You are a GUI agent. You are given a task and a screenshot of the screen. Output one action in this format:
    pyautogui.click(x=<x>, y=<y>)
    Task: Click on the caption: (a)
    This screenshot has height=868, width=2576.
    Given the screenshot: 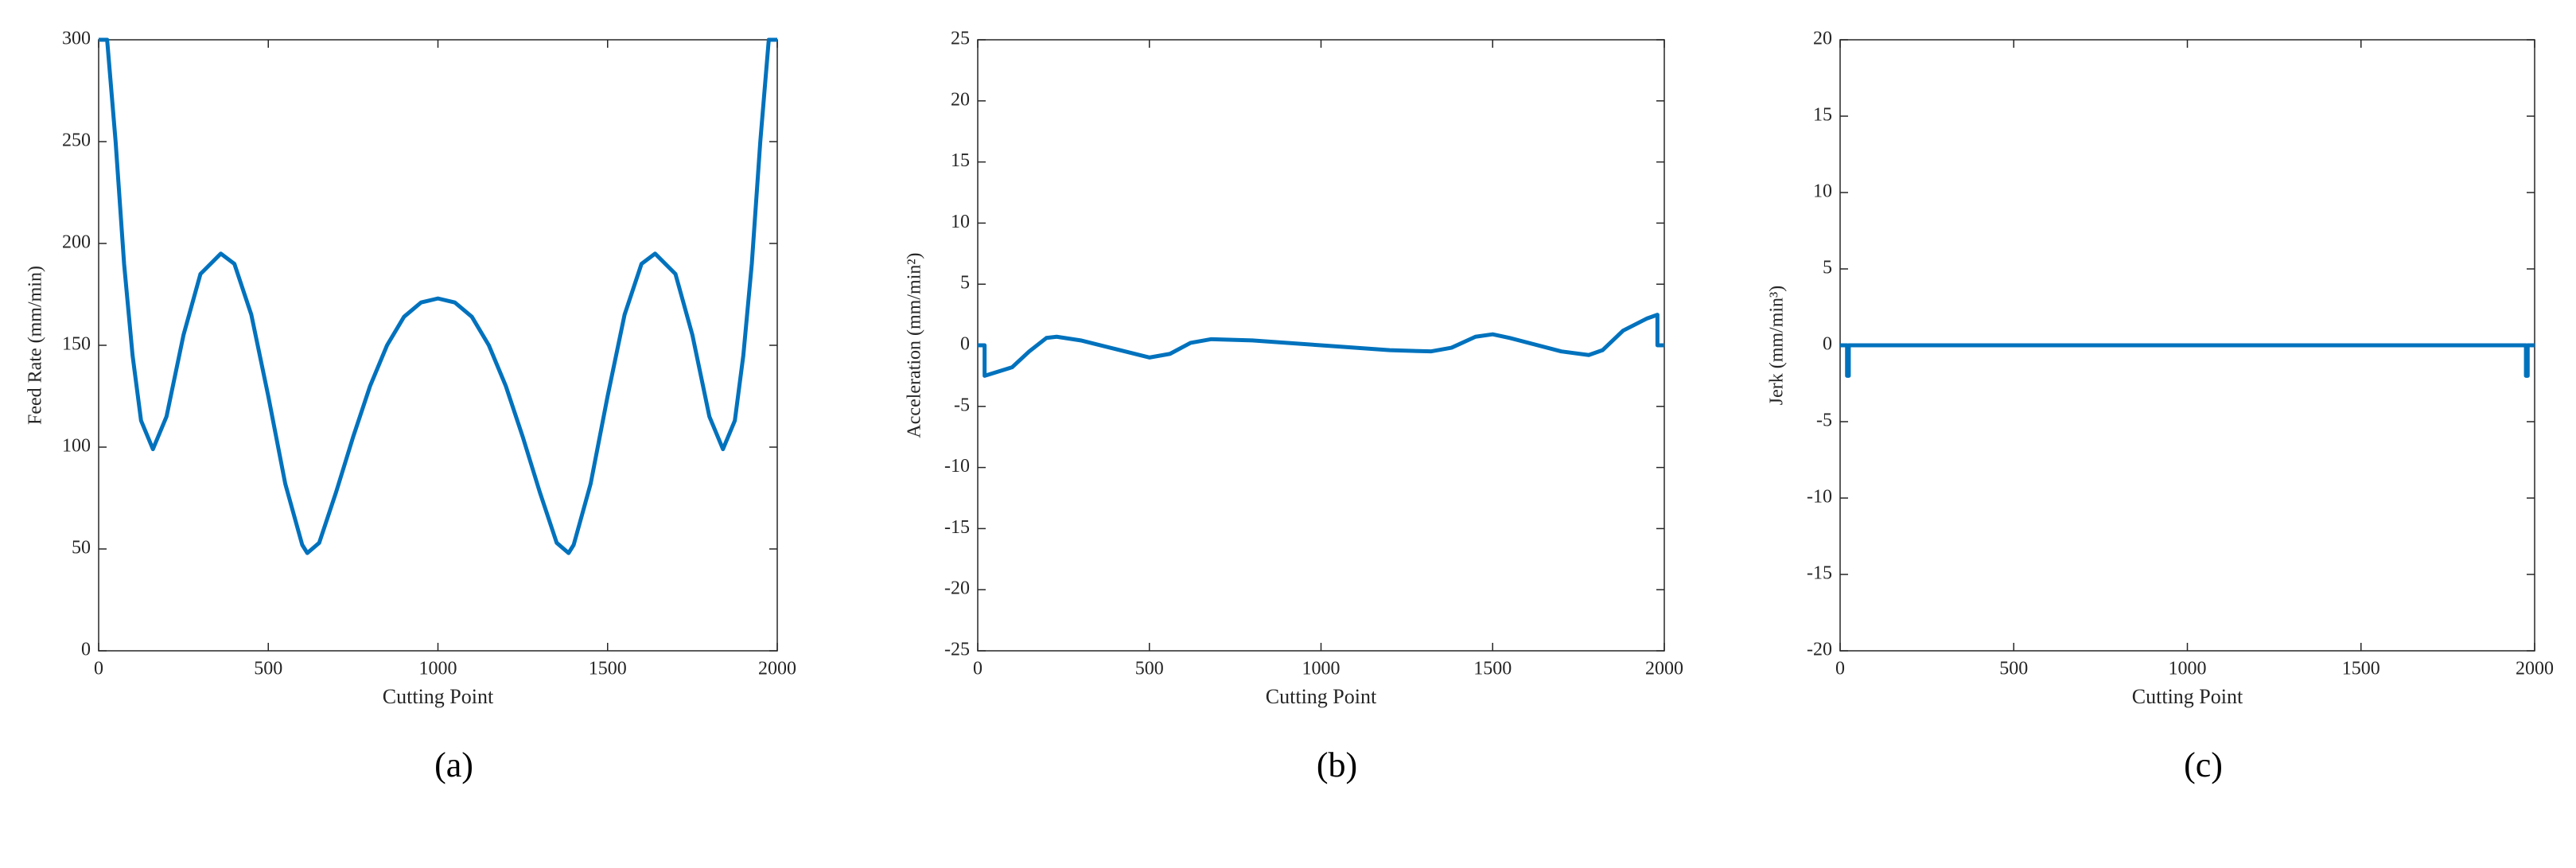 What is the action you would take?
    pyautogui.click(x=454, y=764)
    